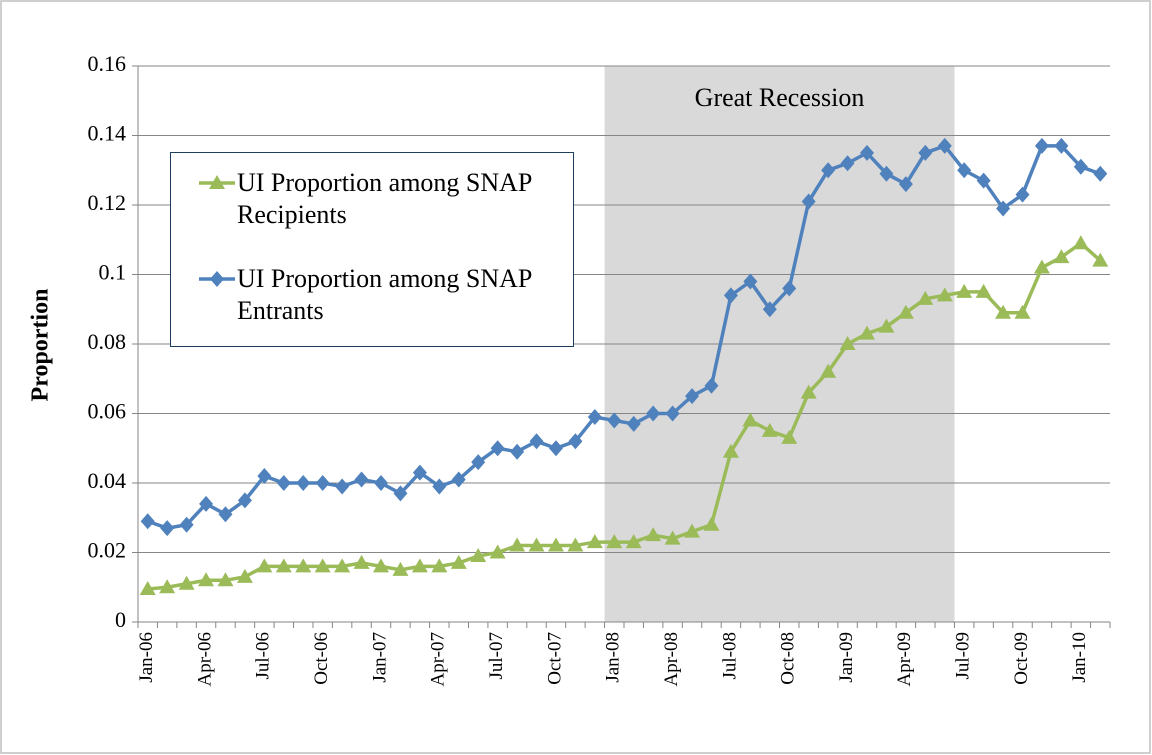  I want to click on legend-label: UI Proportion among SNAP Recipients, so click(384, 198).